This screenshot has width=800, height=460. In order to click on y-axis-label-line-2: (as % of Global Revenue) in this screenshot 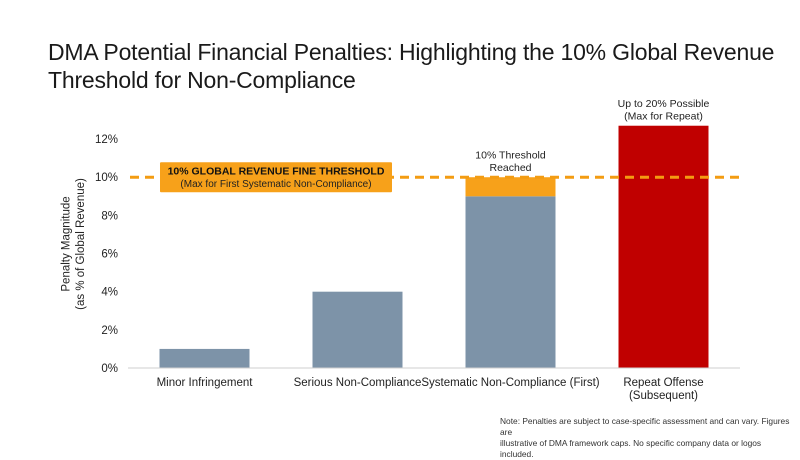, I will do `click(81, 244)`.